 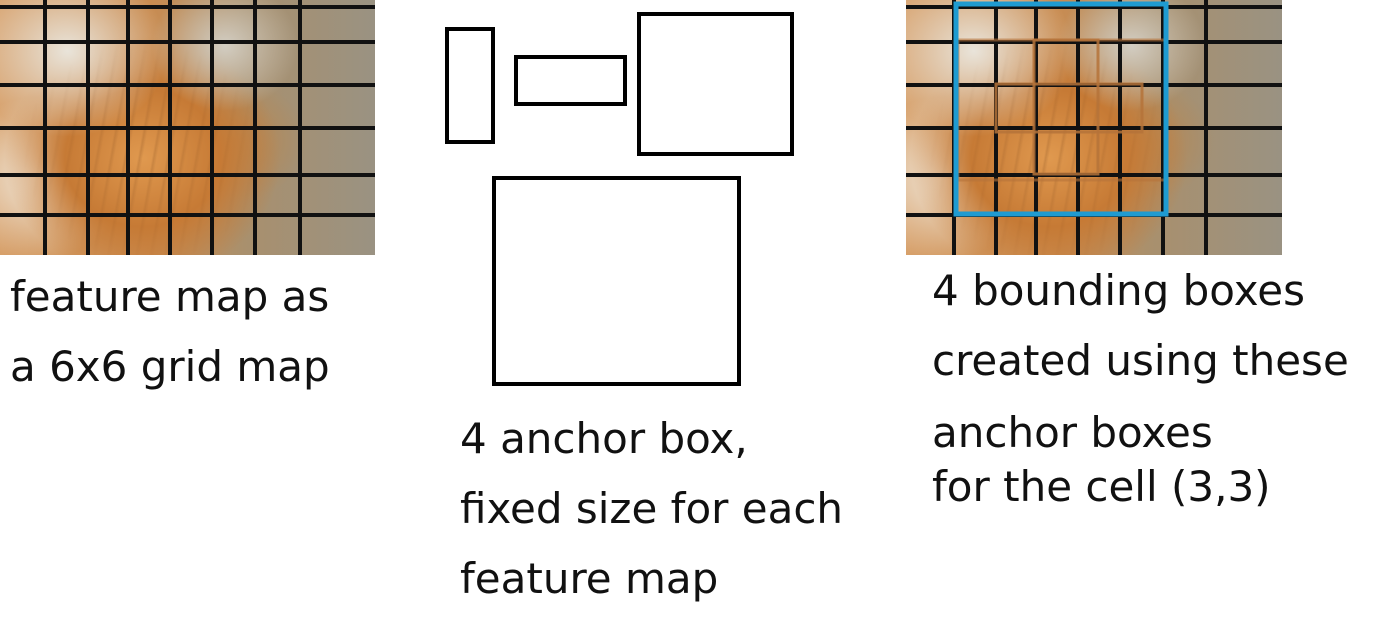 What do you see at coordinates (1140, 291) in the screenshot?
I see `bounding-boxes-caption-line-1: 4 bounding boxes` at bounding box center [1140, 291].